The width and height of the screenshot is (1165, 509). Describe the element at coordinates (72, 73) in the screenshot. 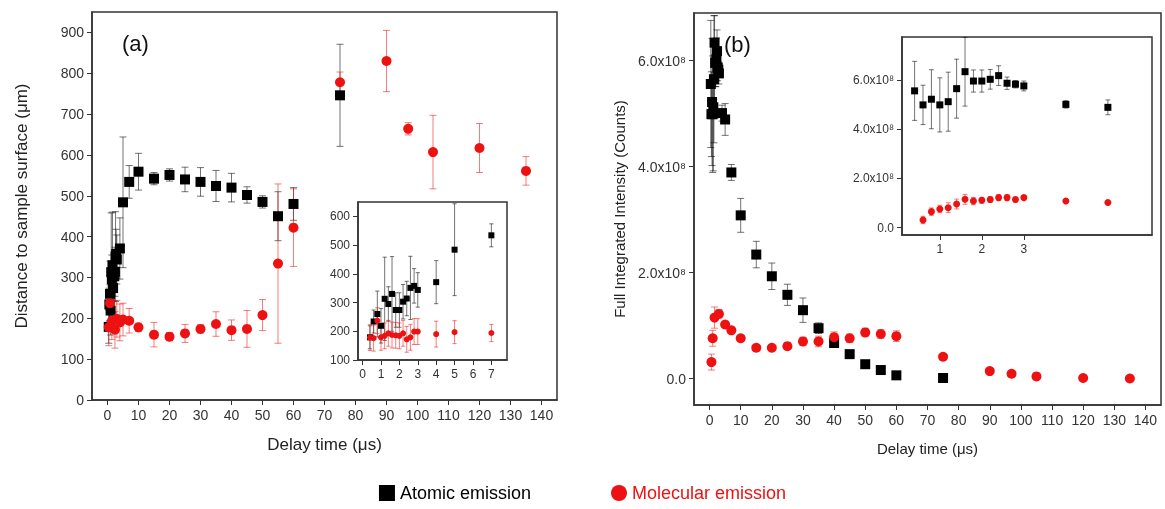

I see `y-tick-label: 800` at that location.